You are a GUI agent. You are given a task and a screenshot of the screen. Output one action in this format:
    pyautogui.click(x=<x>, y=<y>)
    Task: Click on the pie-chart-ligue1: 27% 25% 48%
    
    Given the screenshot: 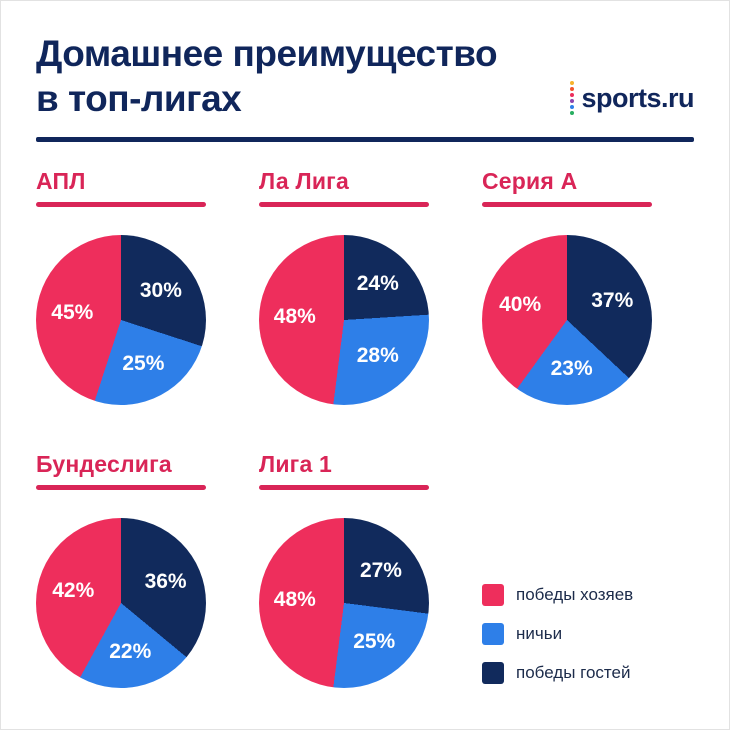 What is the action you would take?
    pyautogui.click(x=344, y=603)
    